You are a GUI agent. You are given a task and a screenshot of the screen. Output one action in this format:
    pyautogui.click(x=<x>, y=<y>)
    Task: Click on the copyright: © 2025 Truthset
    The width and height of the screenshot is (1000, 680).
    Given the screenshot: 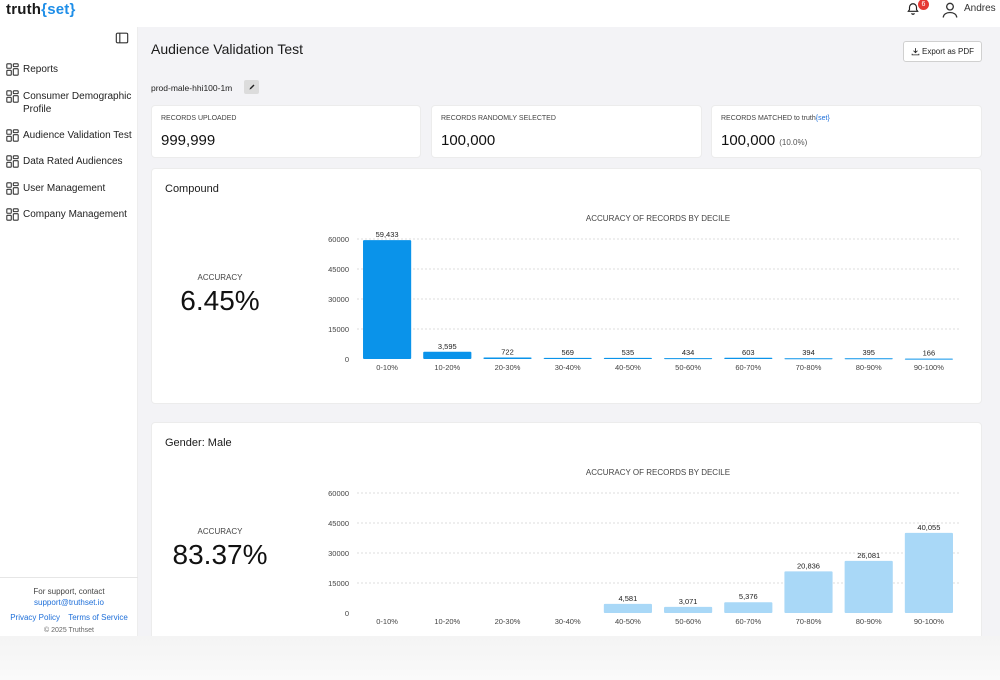 What is the action you would take?
    pyautogui.click(x=69, y=630)
    